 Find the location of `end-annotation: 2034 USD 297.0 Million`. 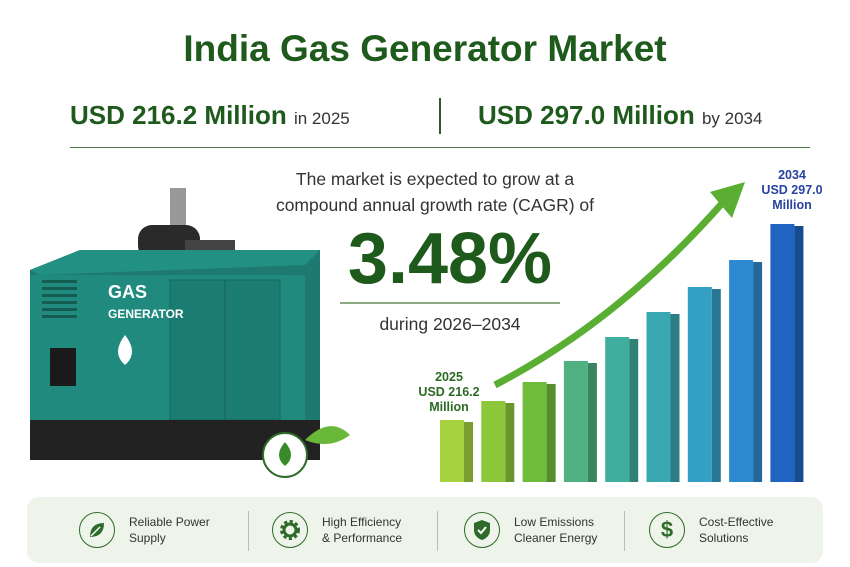

end-annotation: 2034 USD 297.0 Million is located at coordinates (792, 190).